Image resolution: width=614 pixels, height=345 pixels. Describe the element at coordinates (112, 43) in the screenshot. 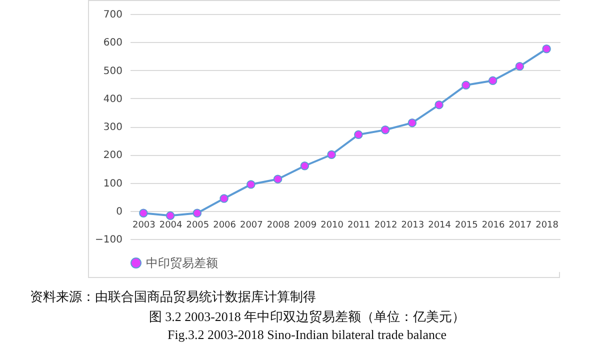

I see `y-tick-label: 600` at that location.